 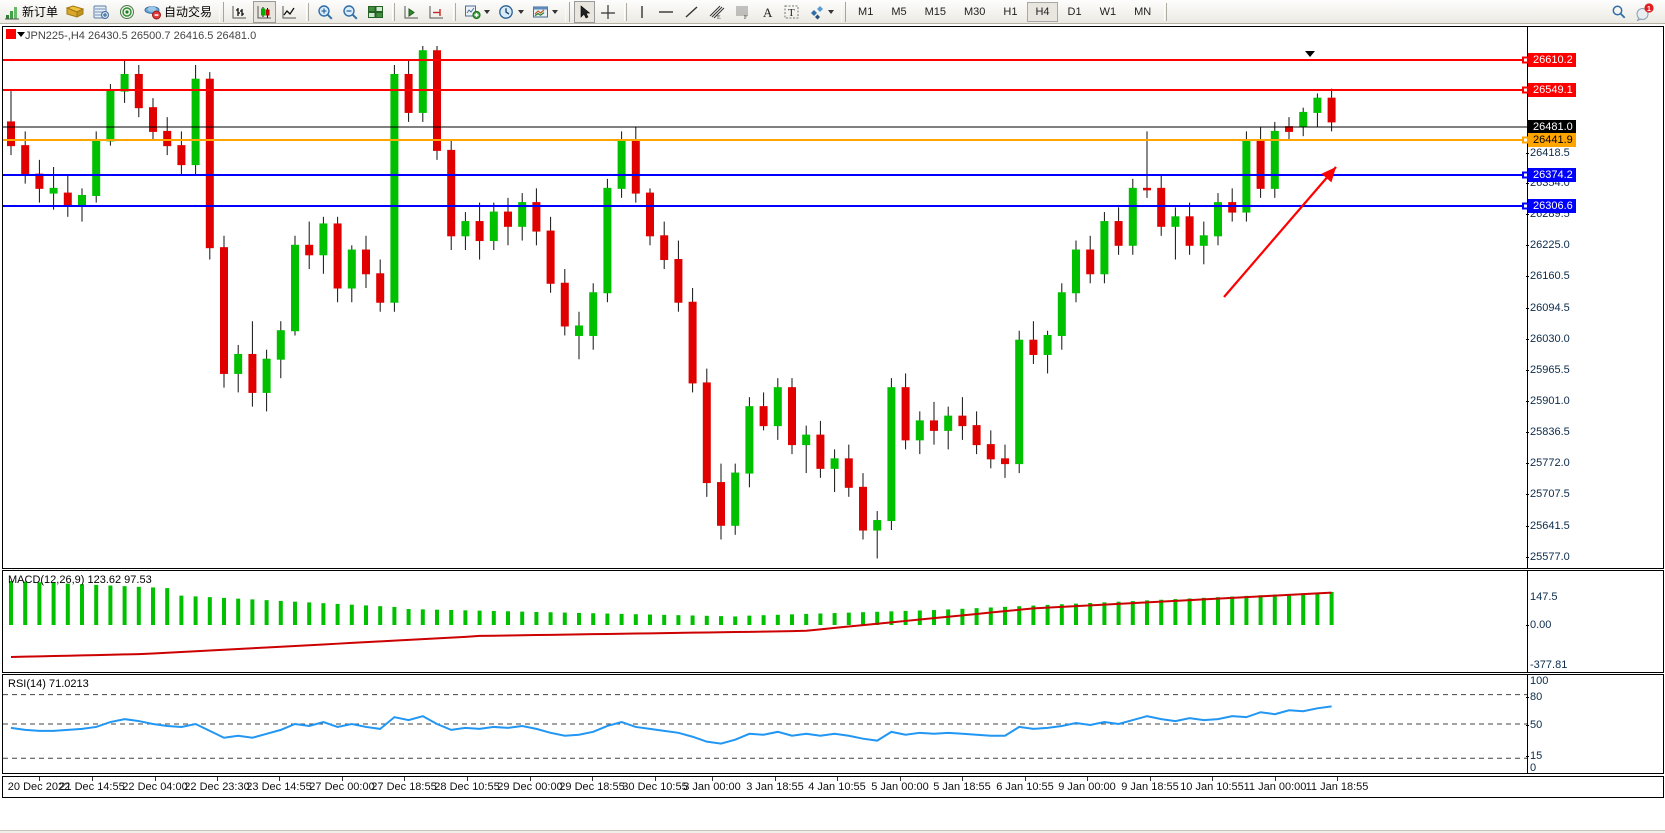 I want to click on cursor-icon, so click(x=584, y=12).